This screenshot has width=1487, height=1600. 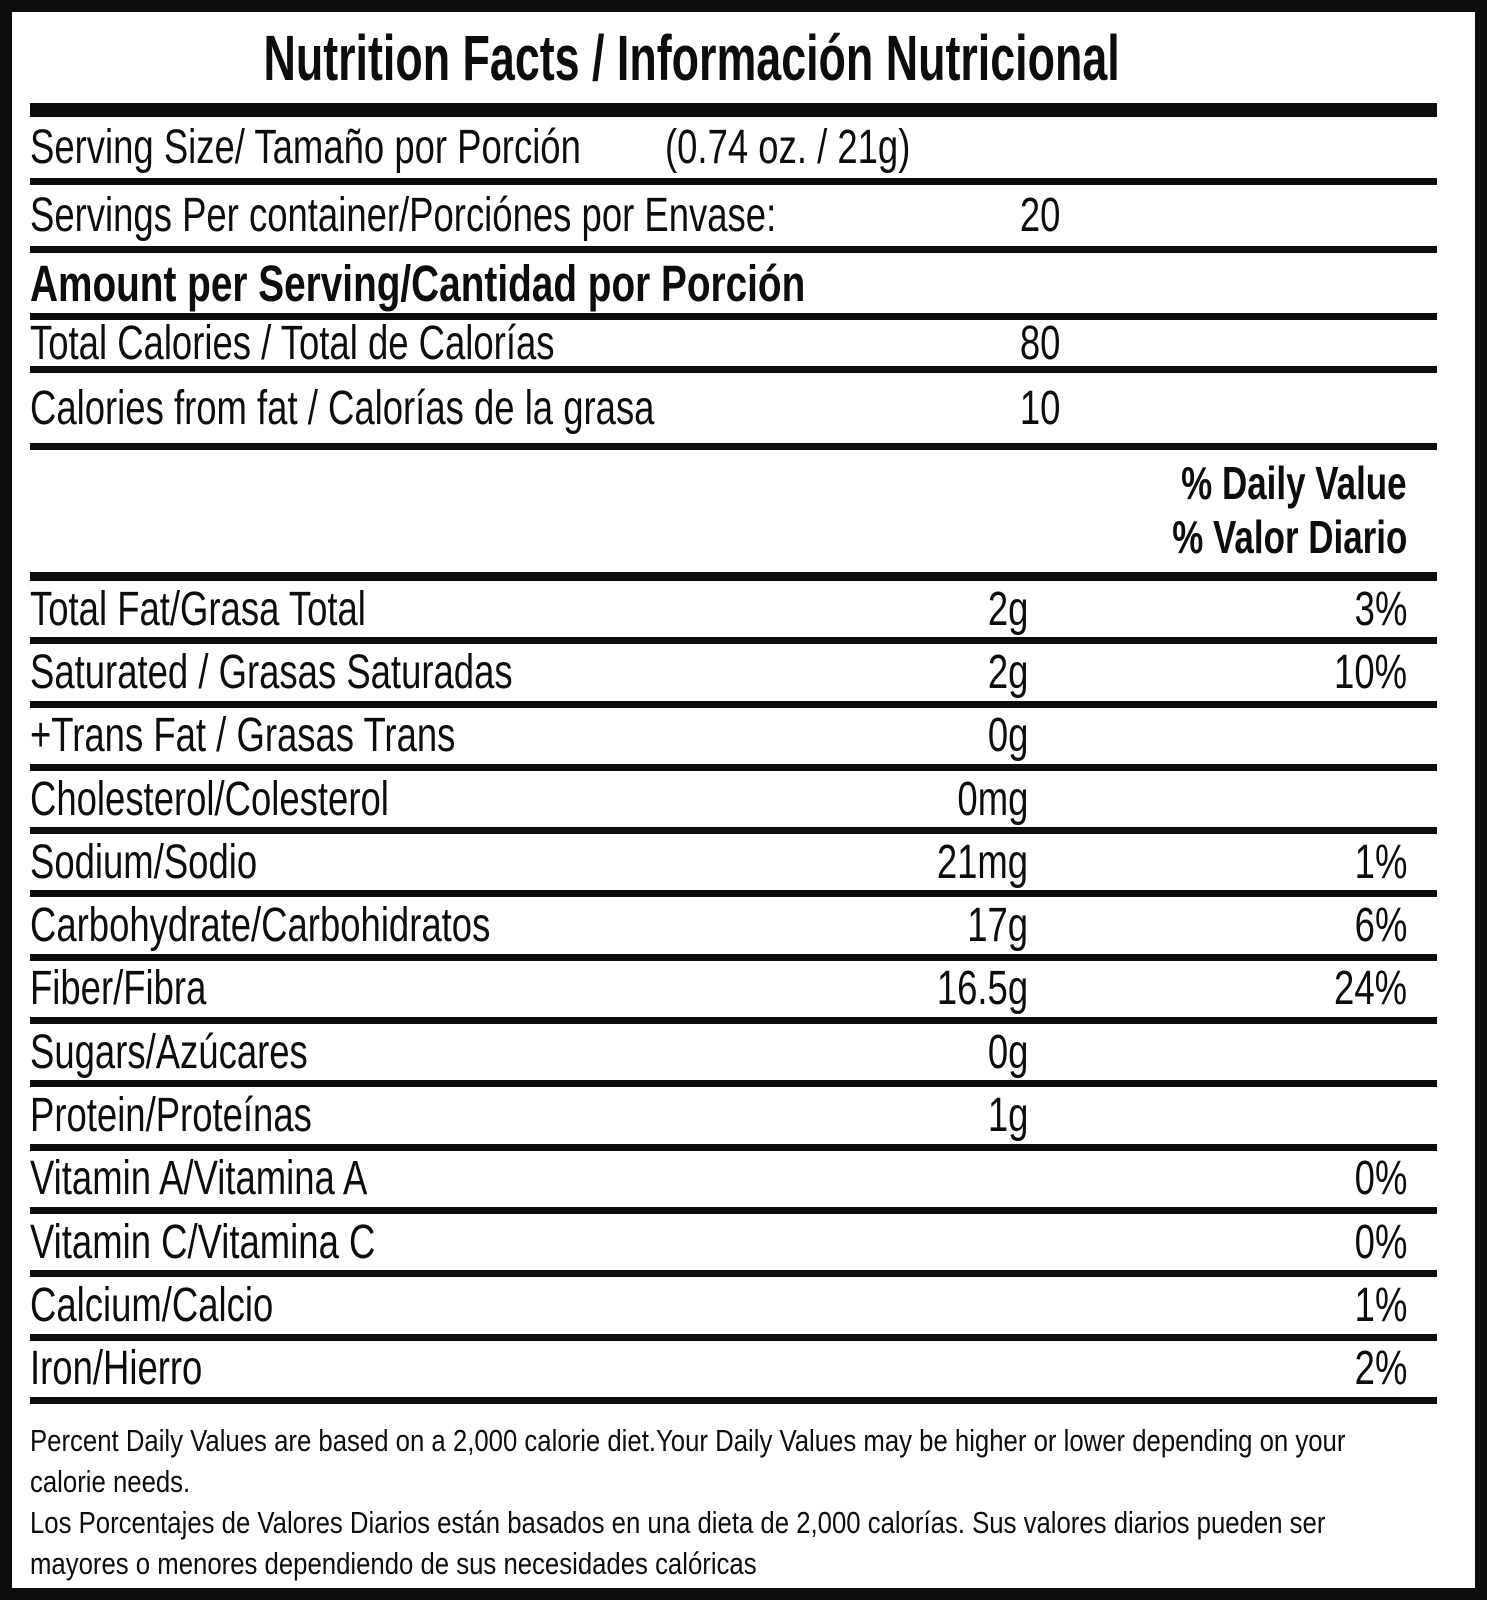 What do you see at coordinates (733, 866) in the screenshot?
I see `nutrient-row-sodium: Sodium/Sodio 21mg 1%` at bounding box center [733, 866].